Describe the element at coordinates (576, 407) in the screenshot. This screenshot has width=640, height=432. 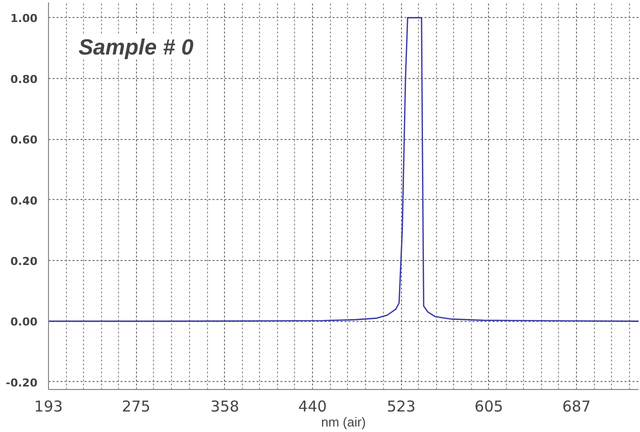
I see `x-tick-label: 687` at that location.